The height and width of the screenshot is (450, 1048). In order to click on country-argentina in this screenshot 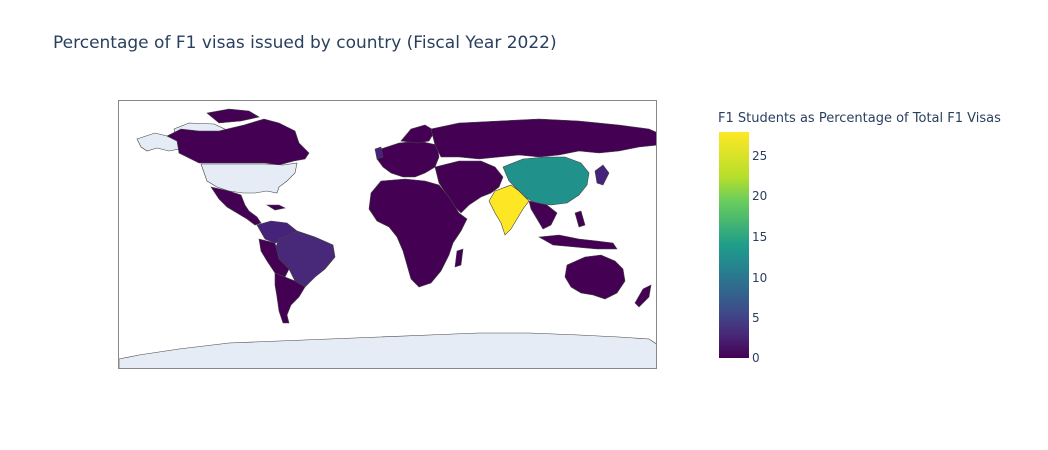, I will do `click(290, 298)`.